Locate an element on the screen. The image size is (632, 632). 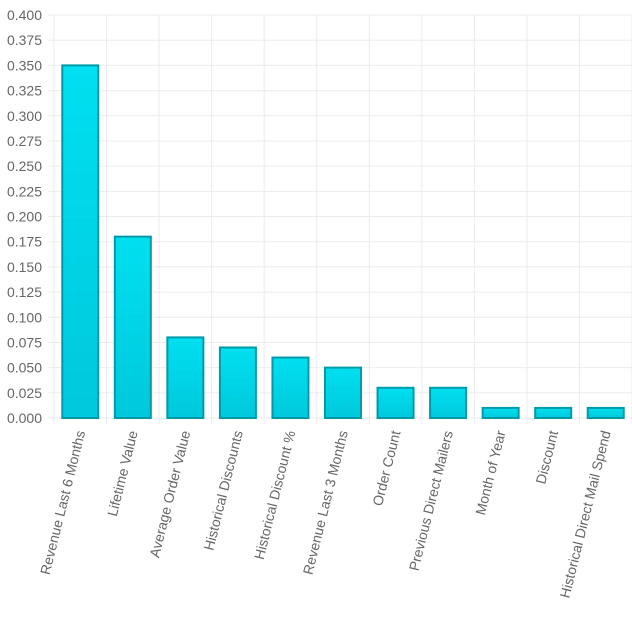
y-tick-label: 0.250 is located at coordinates (24, 166).